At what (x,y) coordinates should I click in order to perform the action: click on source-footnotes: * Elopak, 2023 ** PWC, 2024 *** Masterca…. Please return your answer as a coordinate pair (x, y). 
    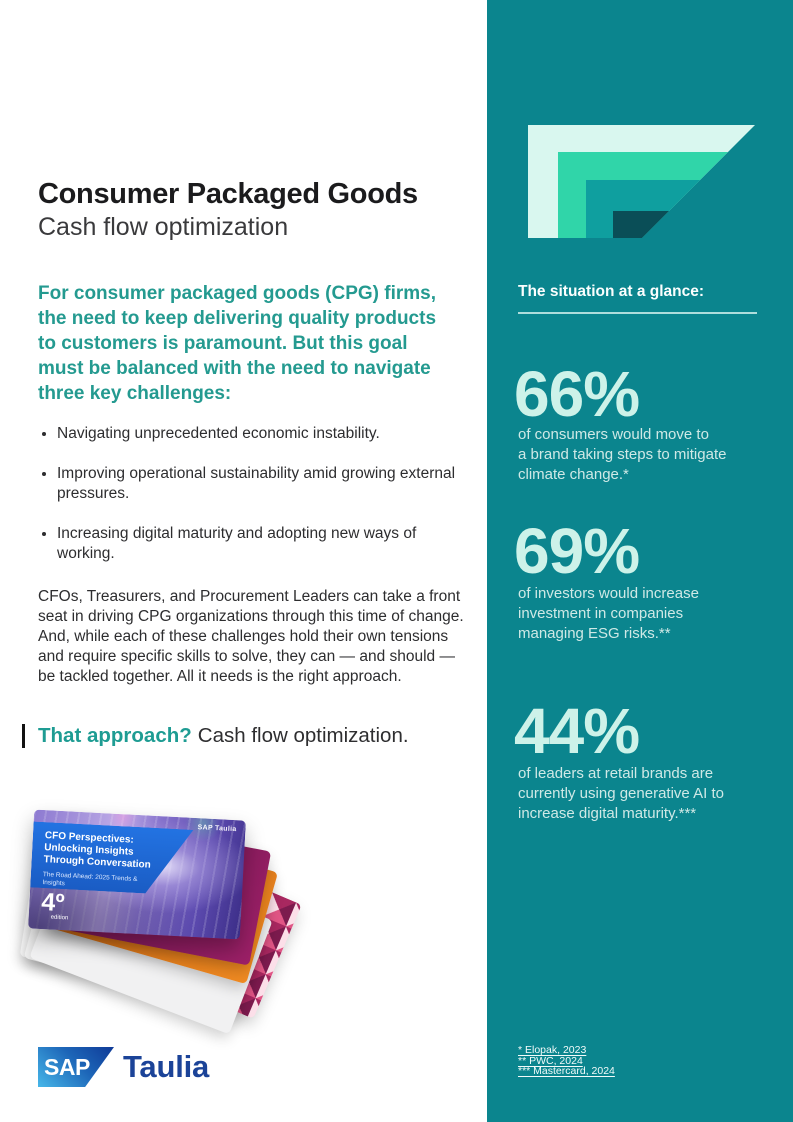
    Looking at the image, I should click on (566, 1061).